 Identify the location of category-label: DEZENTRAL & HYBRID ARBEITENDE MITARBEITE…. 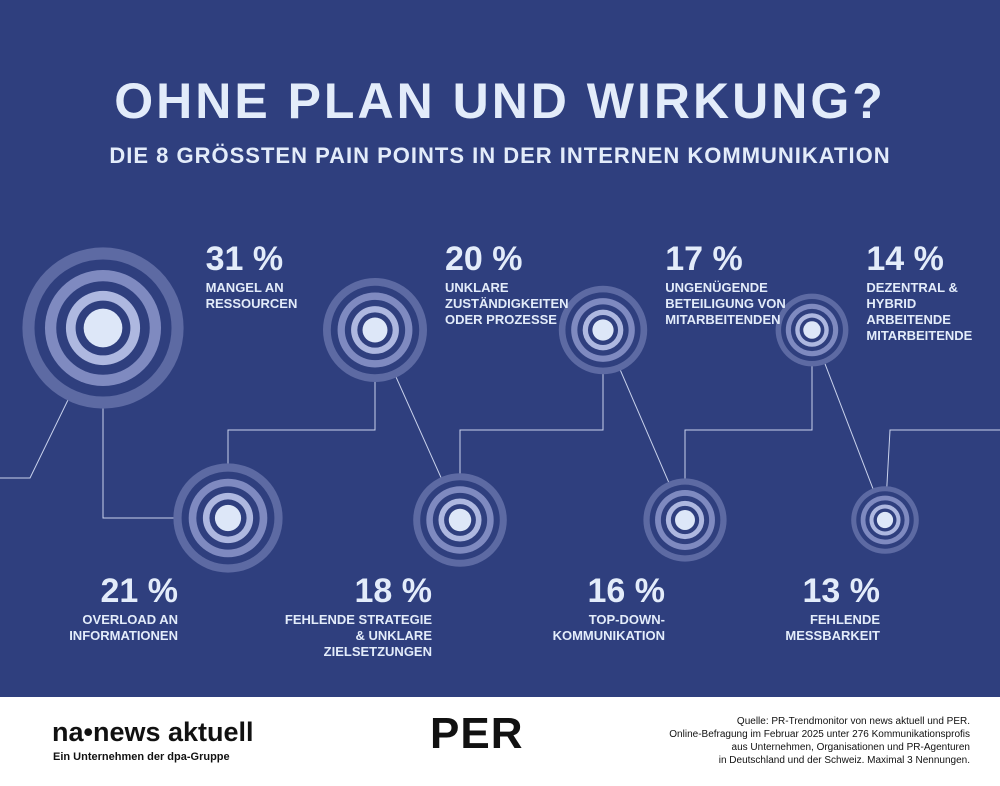
(919, 311).